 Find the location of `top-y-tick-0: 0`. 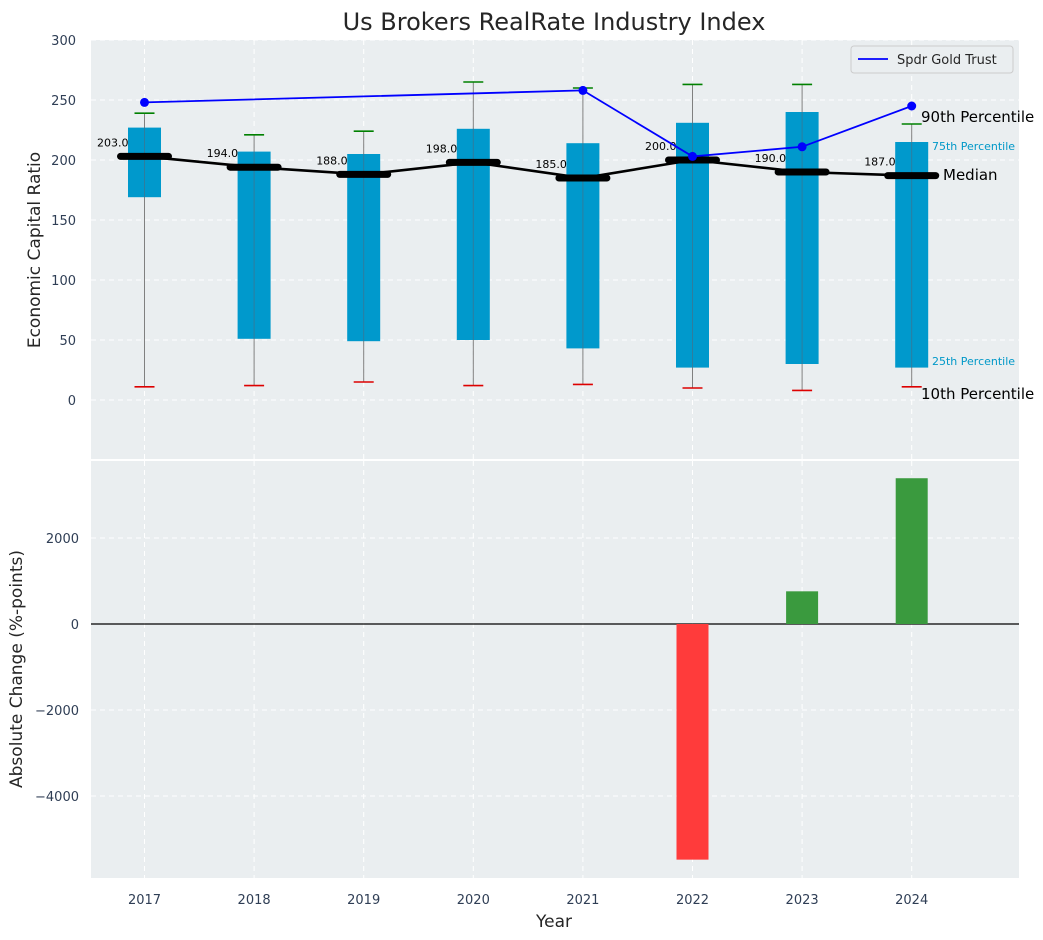

top-y-tick-0: 0 is located at coordinates (72, 401).